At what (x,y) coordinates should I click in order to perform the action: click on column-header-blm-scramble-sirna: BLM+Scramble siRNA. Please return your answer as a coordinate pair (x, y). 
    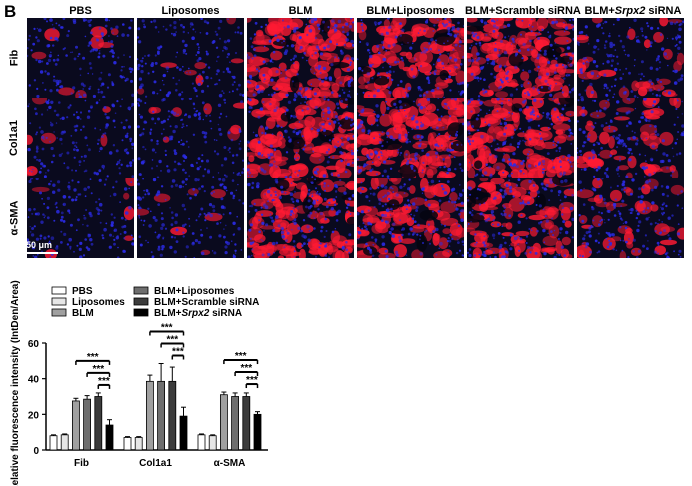
    Looking at the image, I should click on (523, 11).